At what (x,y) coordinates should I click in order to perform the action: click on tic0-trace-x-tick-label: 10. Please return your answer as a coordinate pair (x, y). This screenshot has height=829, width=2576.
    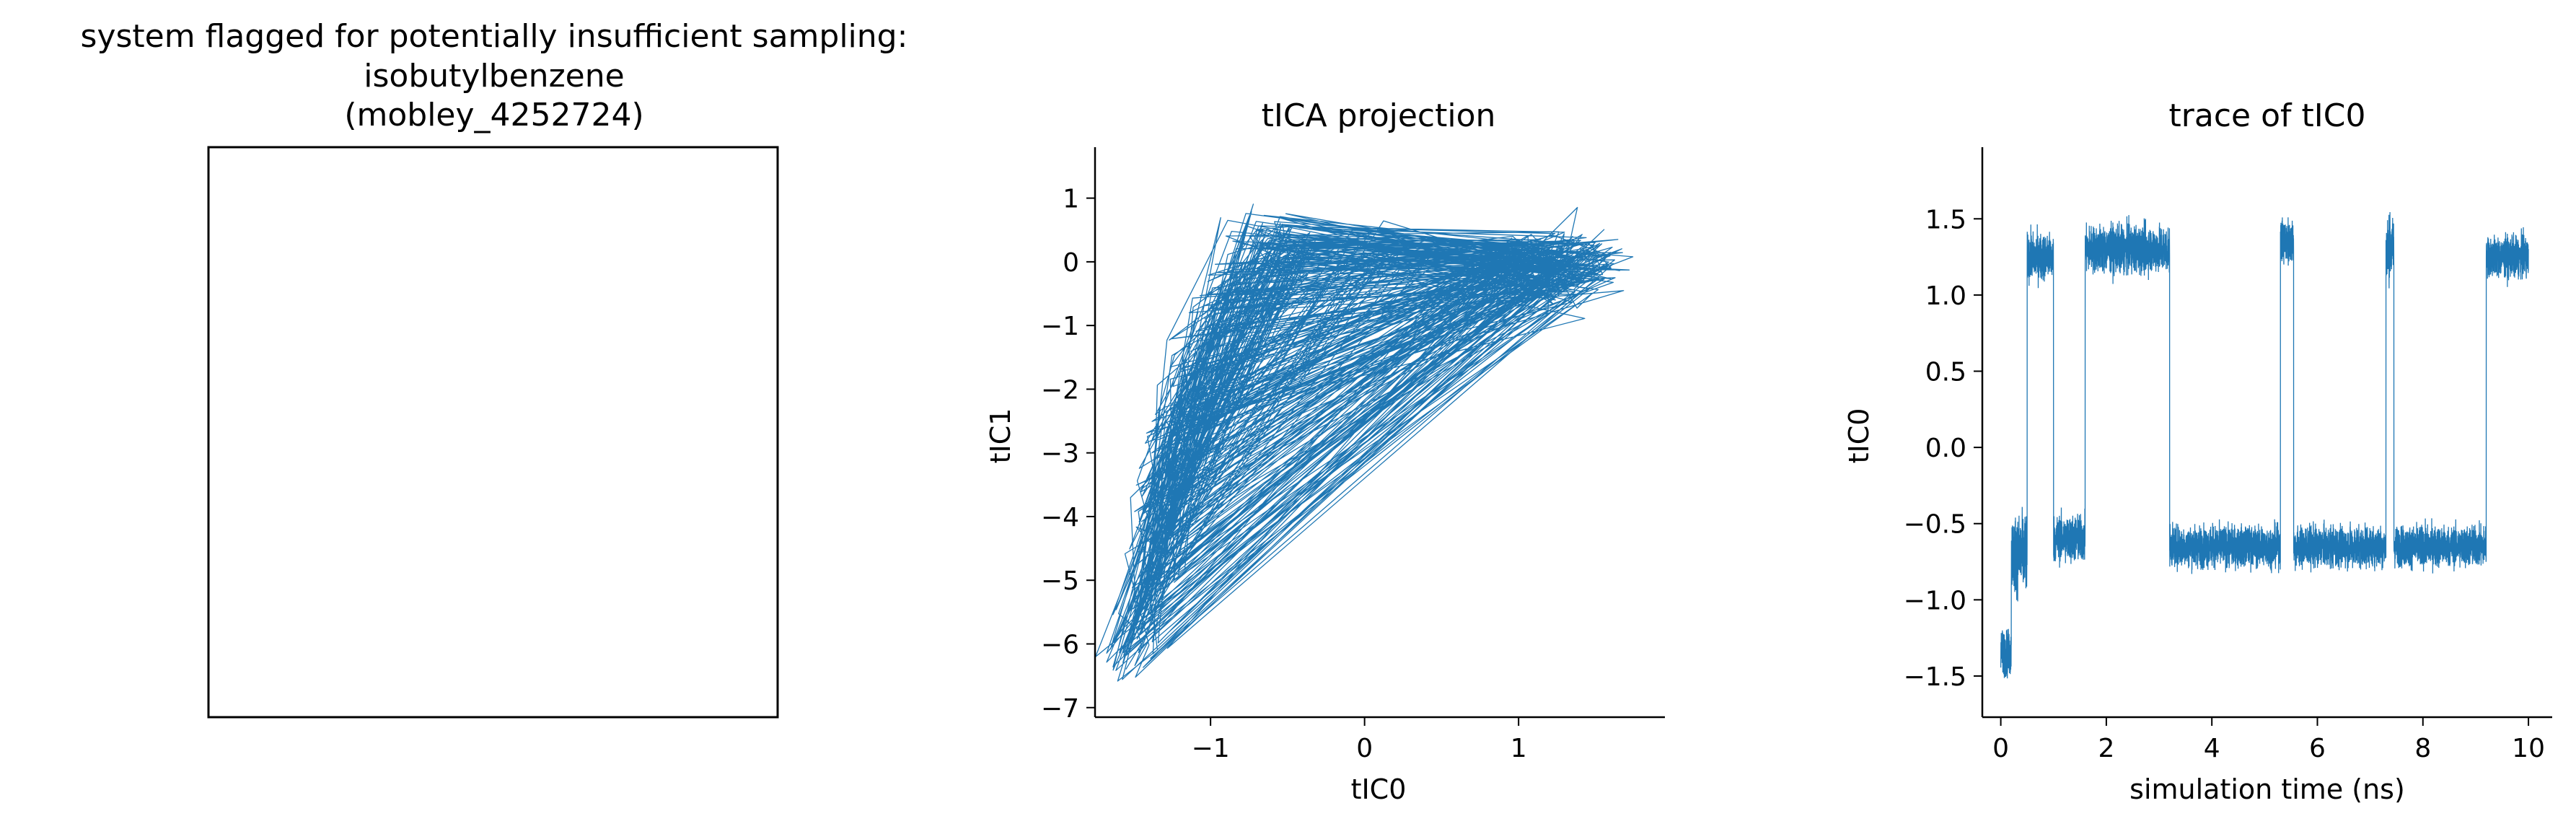
    Looking at the image, I should click on (2528, 748).